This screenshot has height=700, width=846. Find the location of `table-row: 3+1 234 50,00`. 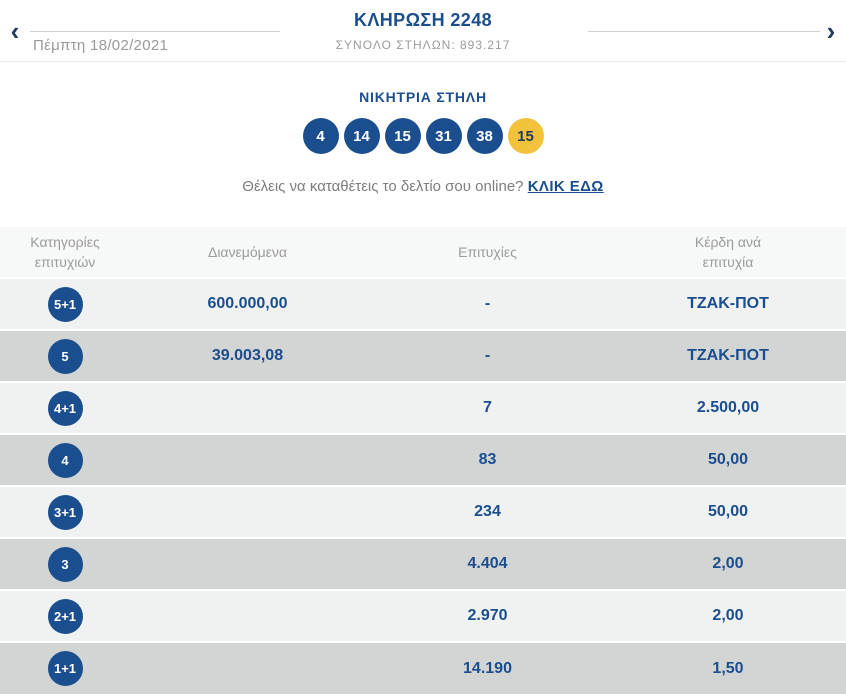

table-row: 3+1 234 50,00 is located at coordinates (423, 511).